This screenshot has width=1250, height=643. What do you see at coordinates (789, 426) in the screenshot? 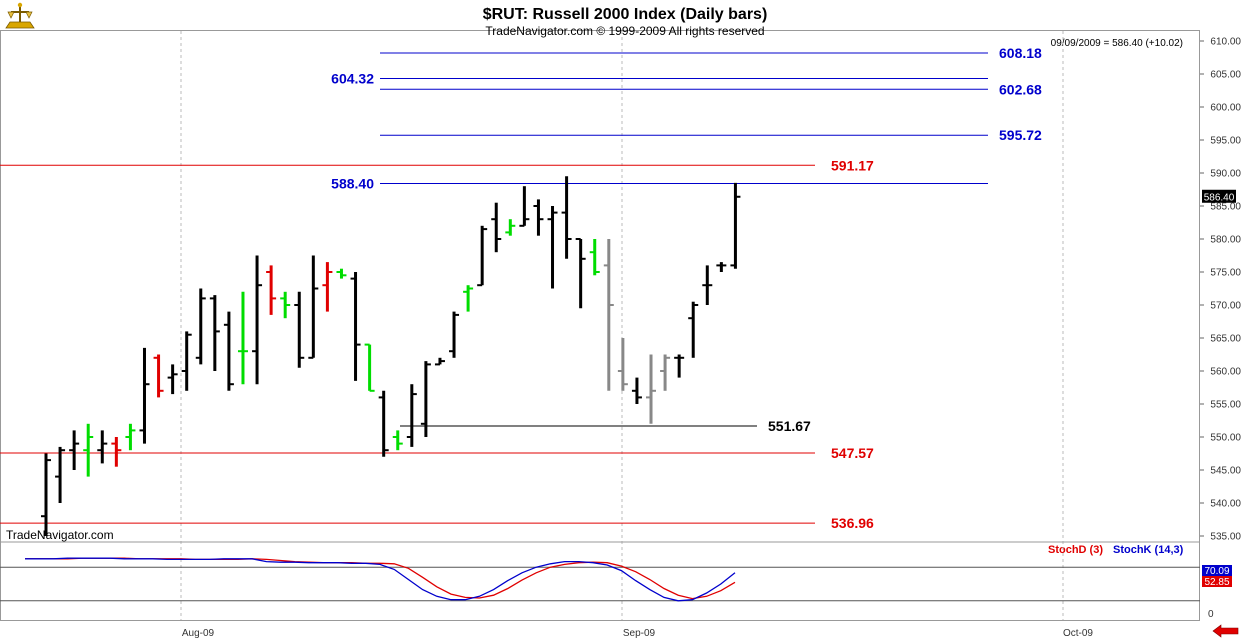
I see `price-level-label: 551.67` at bounding box center [789, 426].